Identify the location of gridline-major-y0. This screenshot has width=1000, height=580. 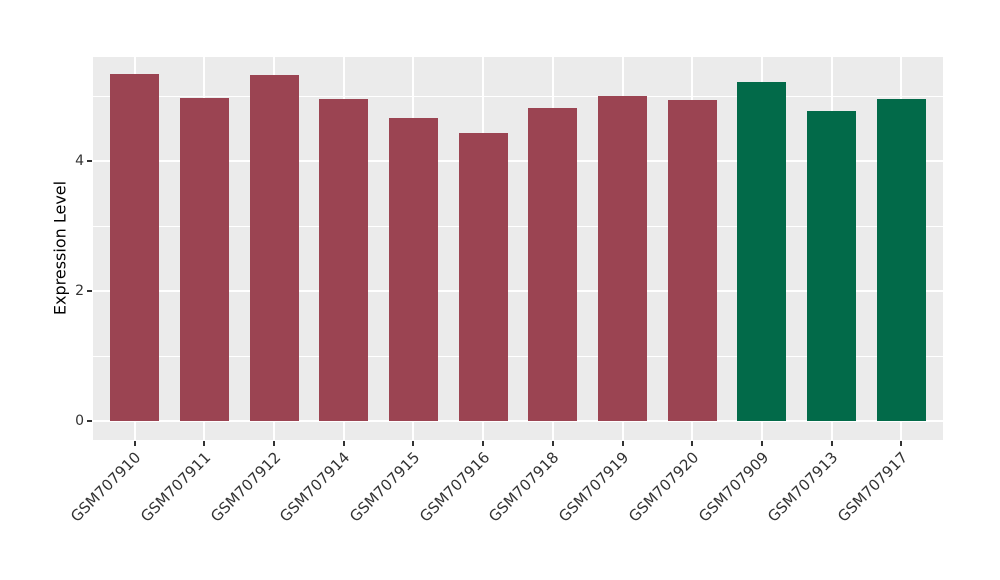
(518, 421).